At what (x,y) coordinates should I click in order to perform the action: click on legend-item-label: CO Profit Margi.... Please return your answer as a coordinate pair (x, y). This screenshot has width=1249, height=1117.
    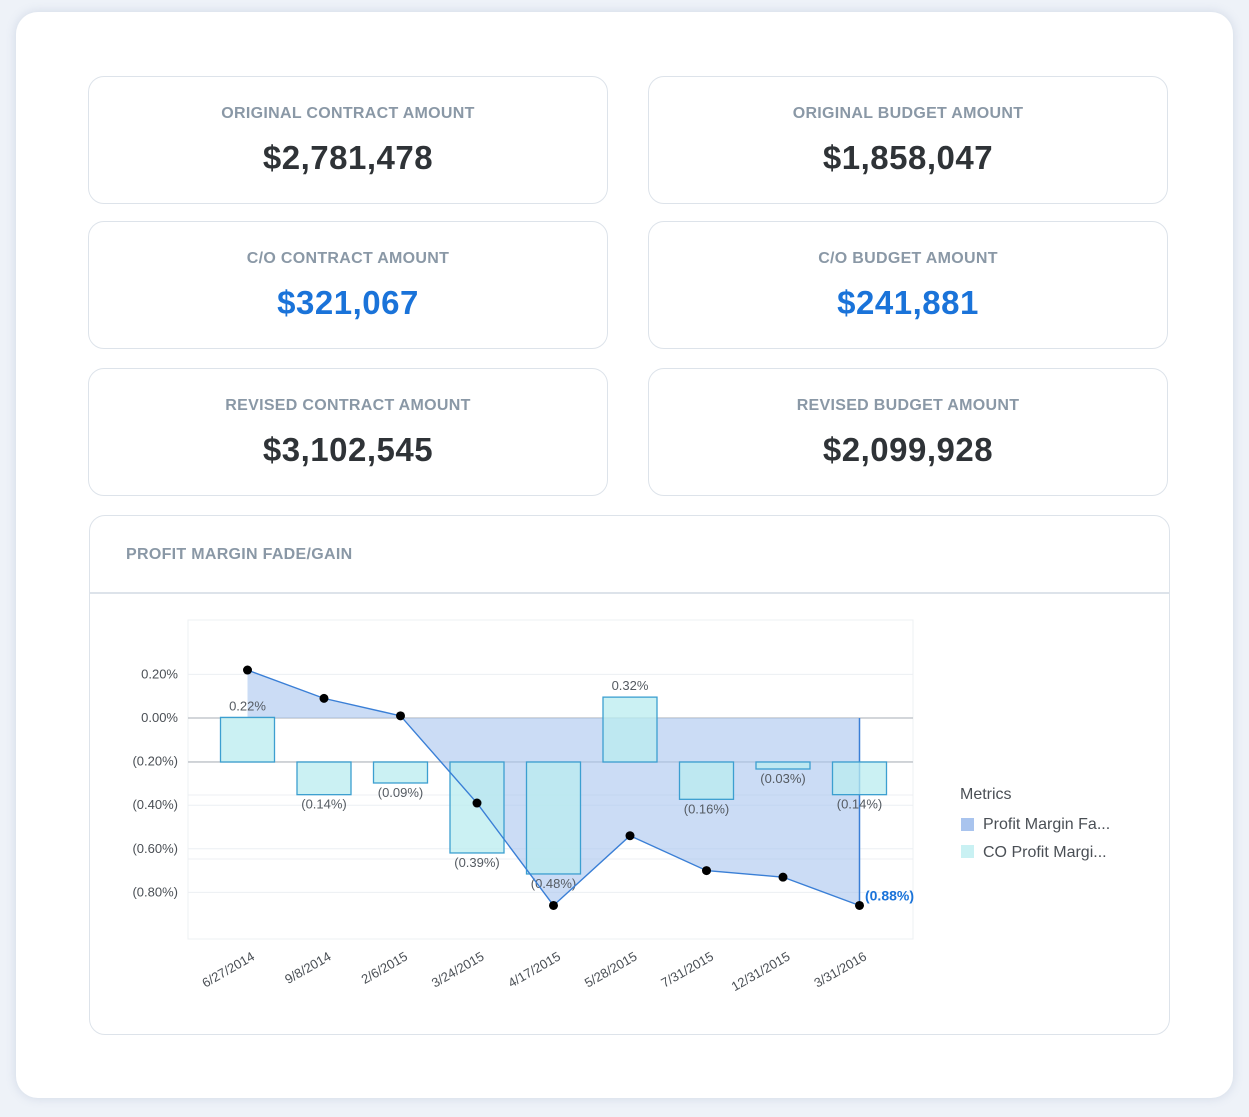
    Looking at the image, I should click on (1045, 852).